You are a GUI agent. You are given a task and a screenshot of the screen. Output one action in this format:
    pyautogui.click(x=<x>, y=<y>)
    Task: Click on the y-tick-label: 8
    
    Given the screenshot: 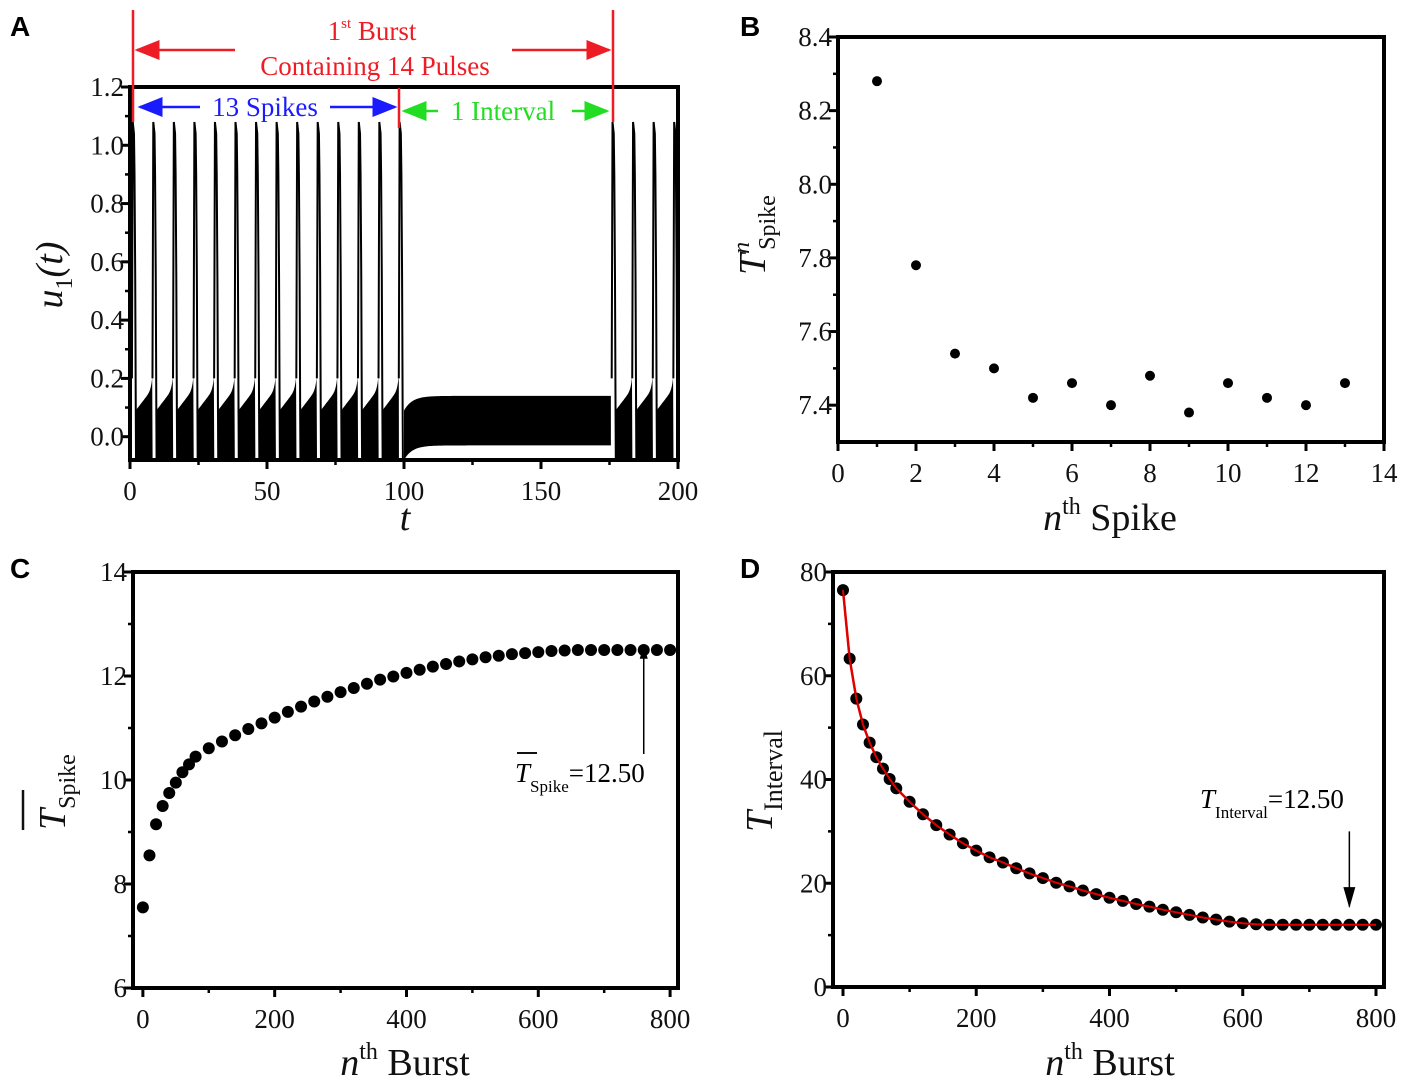 What is the action you would take?
    pyautogui.click(x=121, y=884)
    